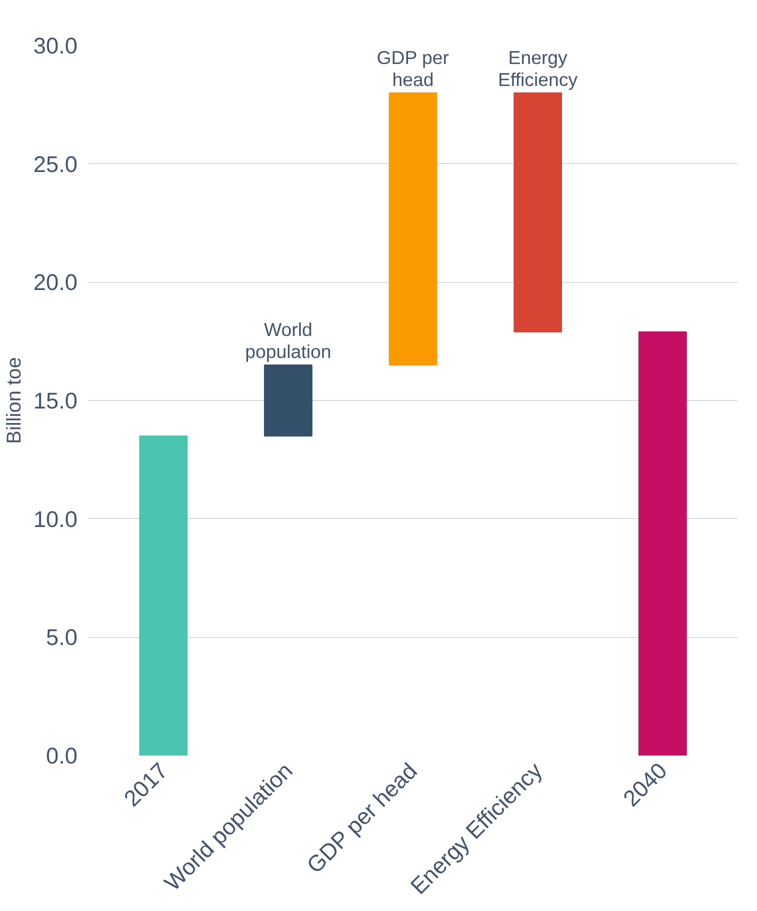 The height and width of the screenshot is (911, 757). Describe the element at coordinates (62, 637) in the screenshot. I see `y-tick-label: 5.0` at that location.